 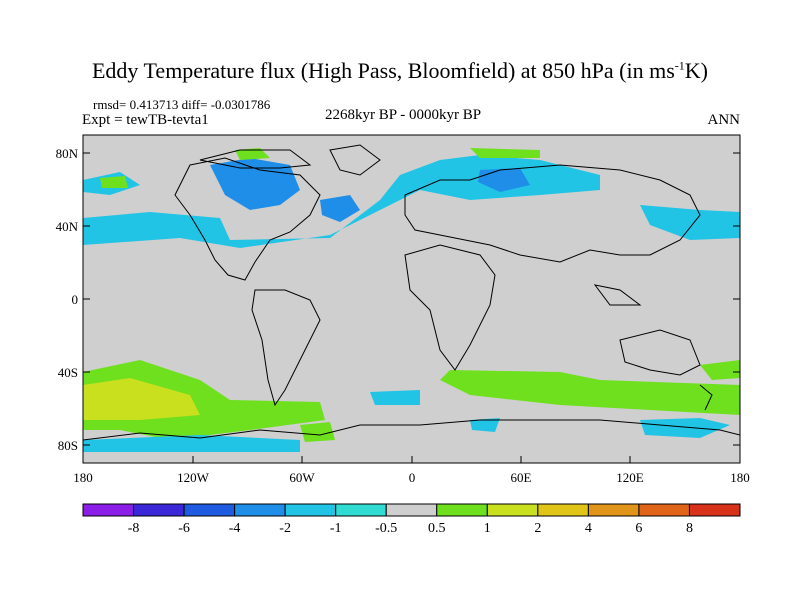 What do you see at coordinates (68, 445) in the screenshot?
I see `lat-label-80s: 80S` at bounding box center [68, 445].